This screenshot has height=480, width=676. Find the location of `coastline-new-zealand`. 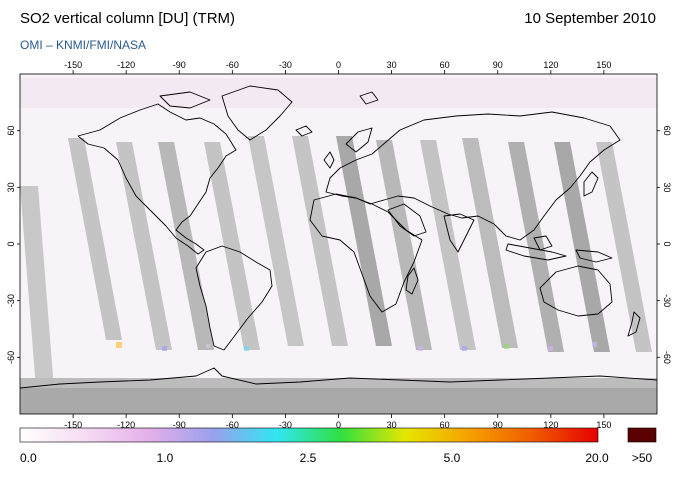

coastline-new-zealand is located at coordinates (634, 324).